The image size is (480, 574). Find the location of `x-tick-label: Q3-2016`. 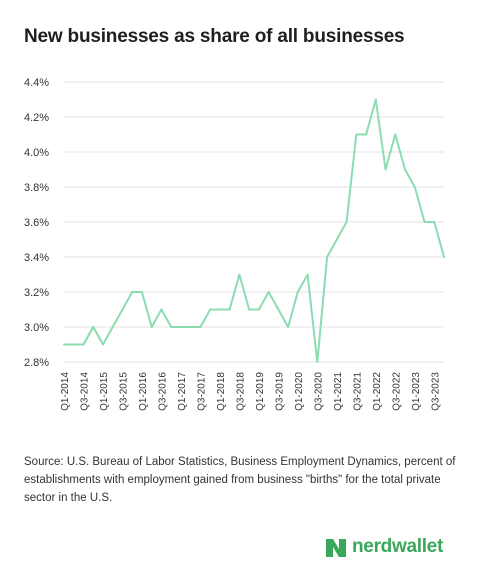

x-tick-label: Q3-2016 is located at coordinates (162, 391).